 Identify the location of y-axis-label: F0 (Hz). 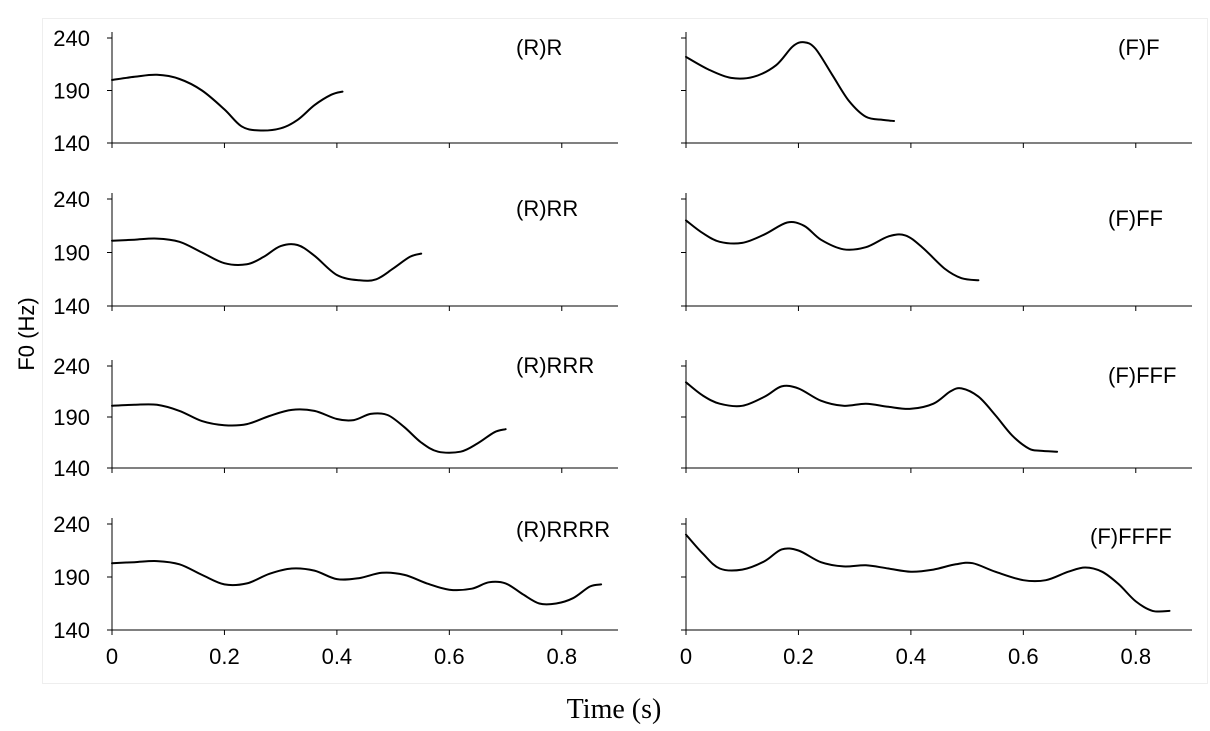
(26, 333).